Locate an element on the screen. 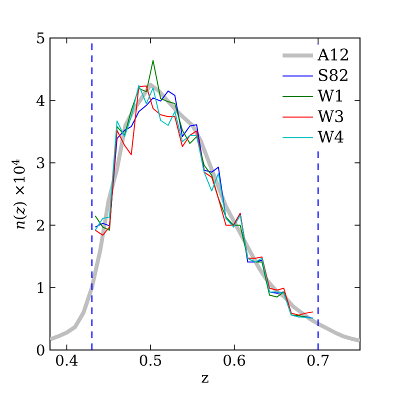  x-tick-label: 0.7 is located at coordinates (318, 360).